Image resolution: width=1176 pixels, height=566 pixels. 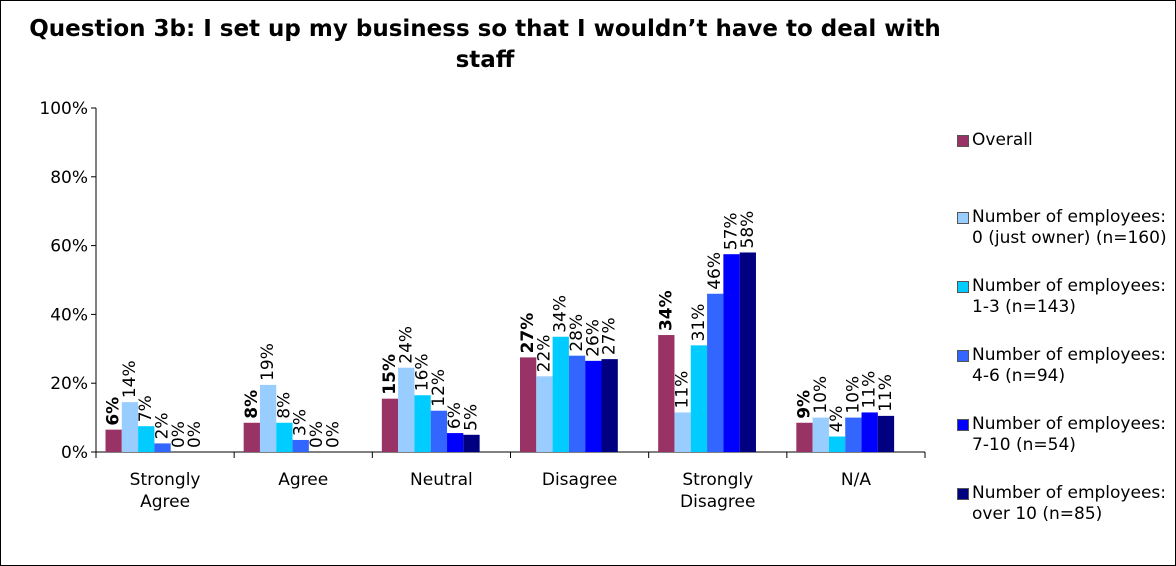 I want to click on data-label: 12%, so click(x=439, y=388).